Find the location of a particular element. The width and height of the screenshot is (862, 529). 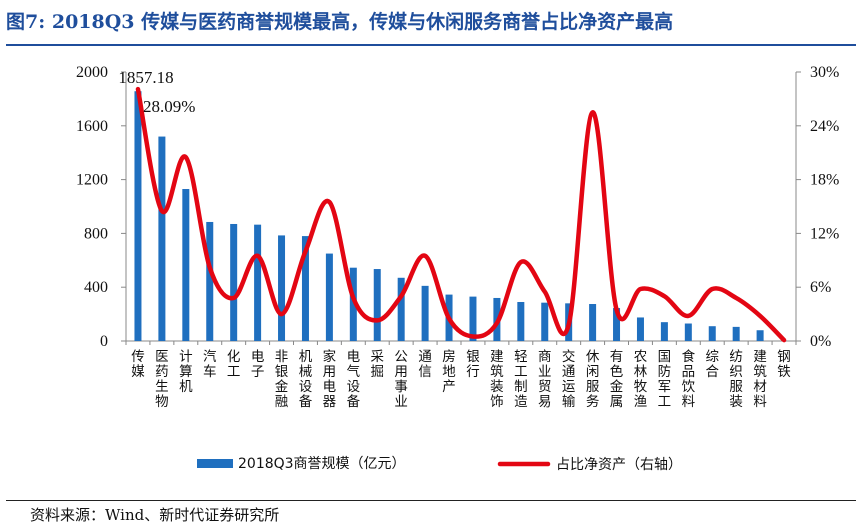

category-label: 机械设备 is located at coordinates (306, 379).